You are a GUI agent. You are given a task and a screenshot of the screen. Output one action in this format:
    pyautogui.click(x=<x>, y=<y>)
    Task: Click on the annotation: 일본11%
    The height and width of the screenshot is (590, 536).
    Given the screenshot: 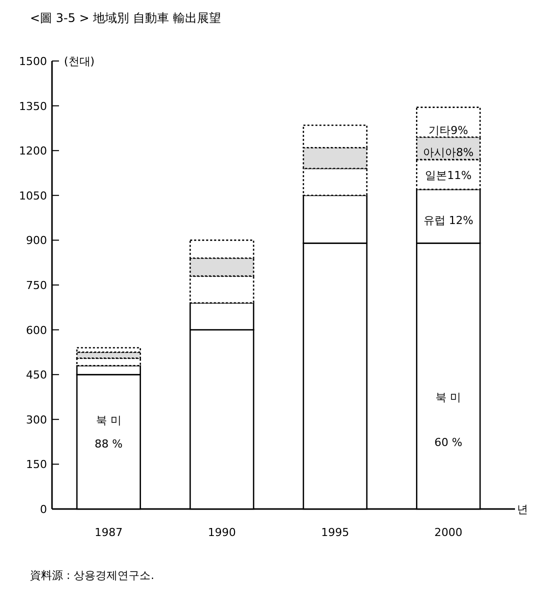 What is the action you would take?
    pyautogui.click(x=448, y=175)
    